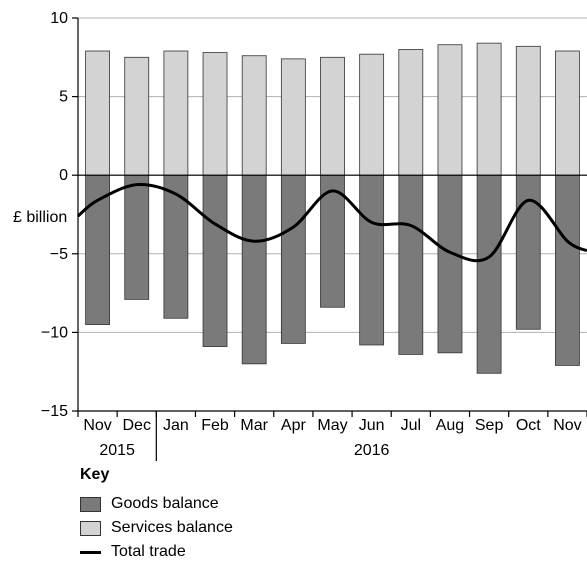 This screenshot has height=564, width=587. I want to click on legend-item-total: Total trade, so click(156, 552).